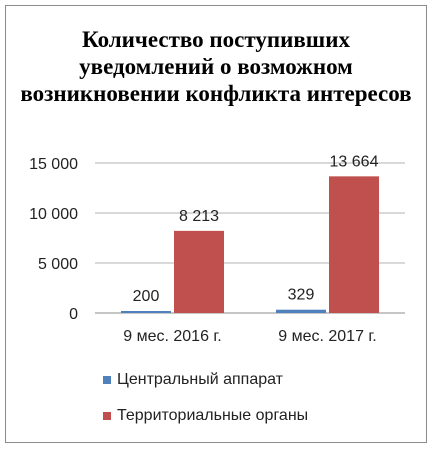  Describe the element at coordinates (327, 336) in the screenshot. I see `x-tick-label: 9 мес. 2017 г.` at that location.